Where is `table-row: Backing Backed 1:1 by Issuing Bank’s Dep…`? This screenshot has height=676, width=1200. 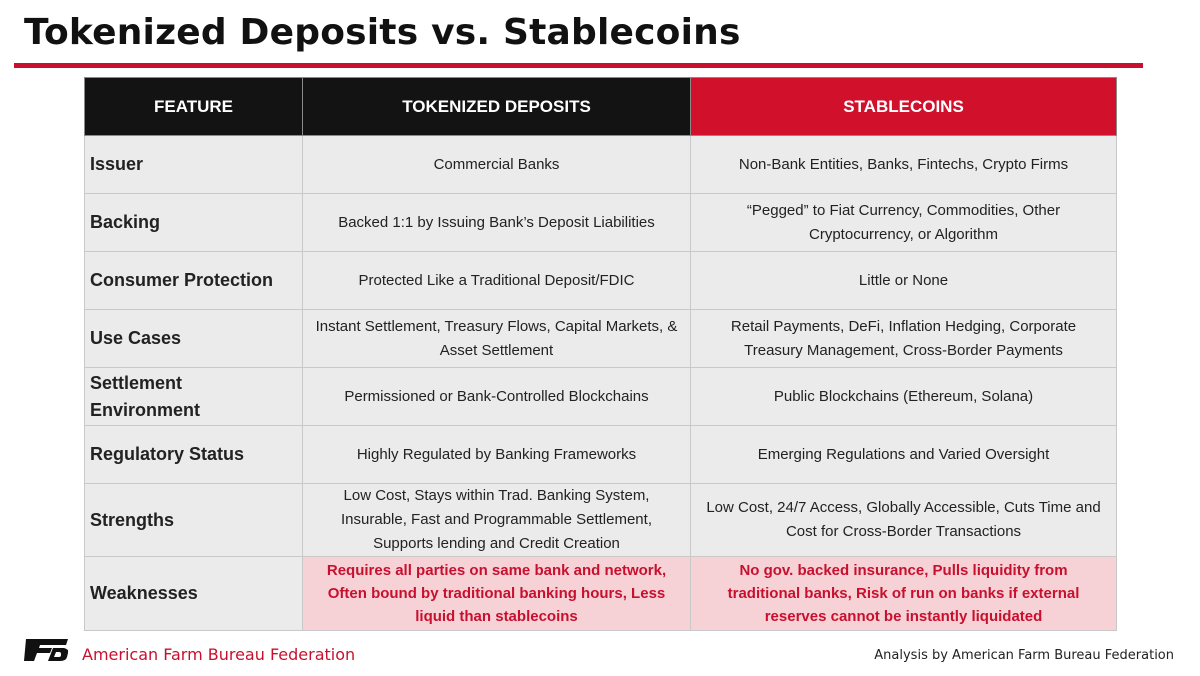
table-row: Backing Backed 1:1 by Issuing Bank’s Dep… is located at coordinates (600, 222).